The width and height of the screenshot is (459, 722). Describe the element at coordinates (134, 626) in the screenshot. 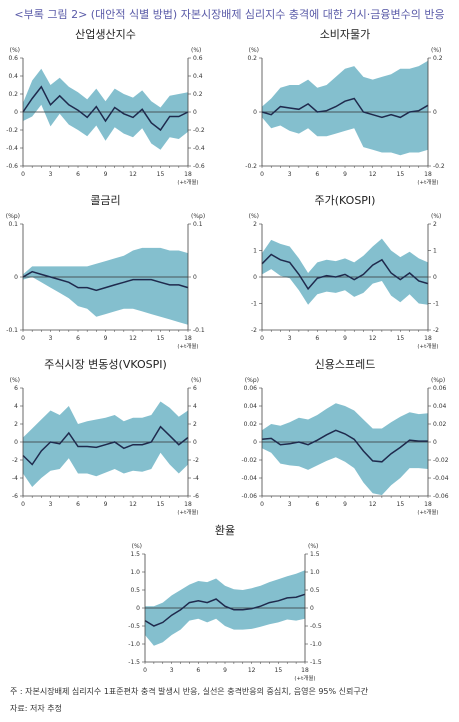

I see `y-tick-label-left: -0.5` at that location.